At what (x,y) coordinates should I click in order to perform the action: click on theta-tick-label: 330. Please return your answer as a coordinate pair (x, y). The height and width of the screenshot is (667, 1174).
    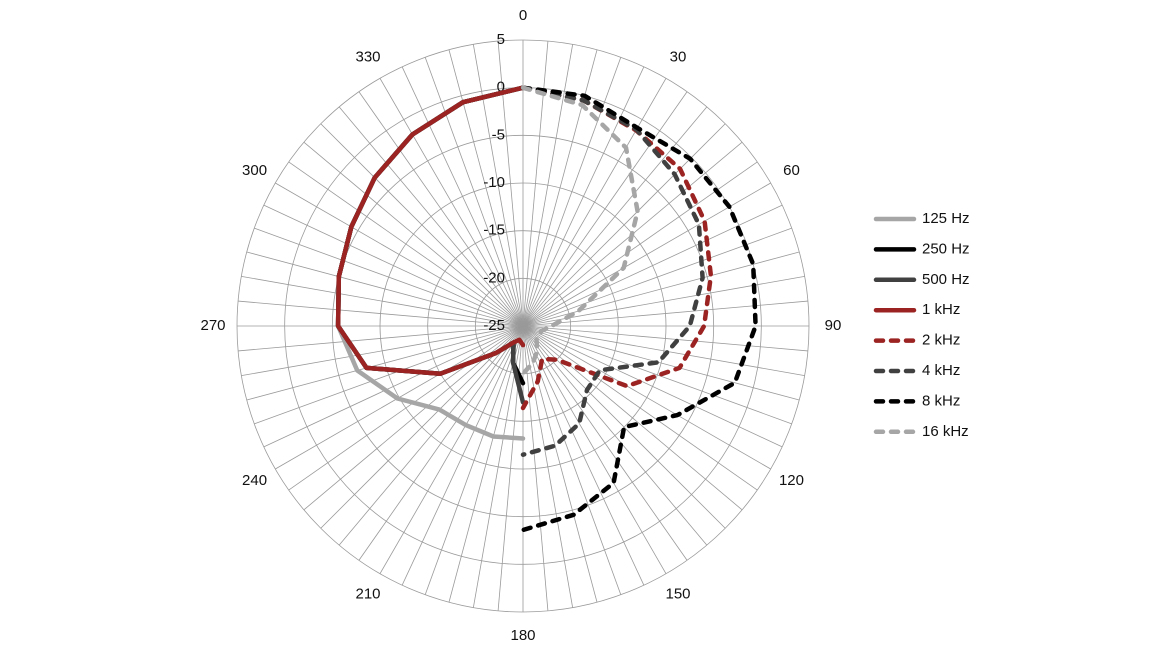
    Looking at the image, I should click on (367, 57).